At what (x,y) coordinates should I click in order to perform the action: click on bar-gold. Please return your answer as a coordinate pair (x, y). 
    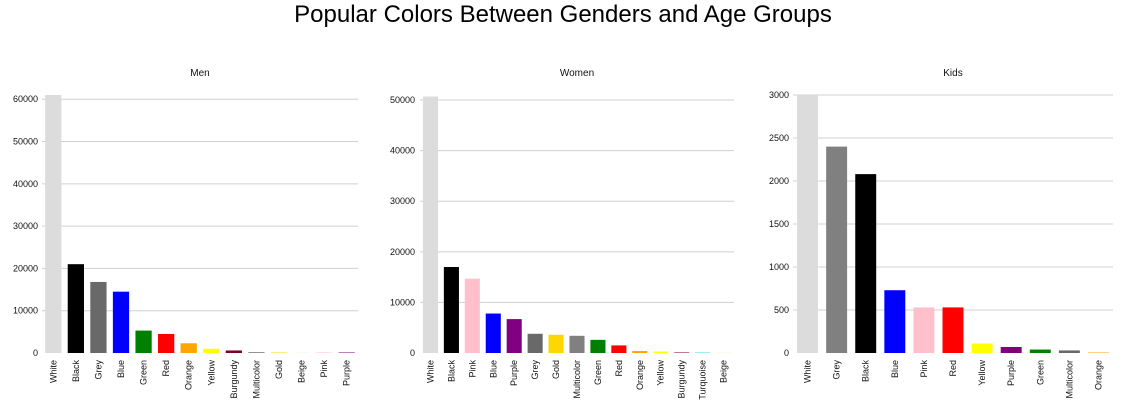
    Looking at the image, I should click on (556, 343).